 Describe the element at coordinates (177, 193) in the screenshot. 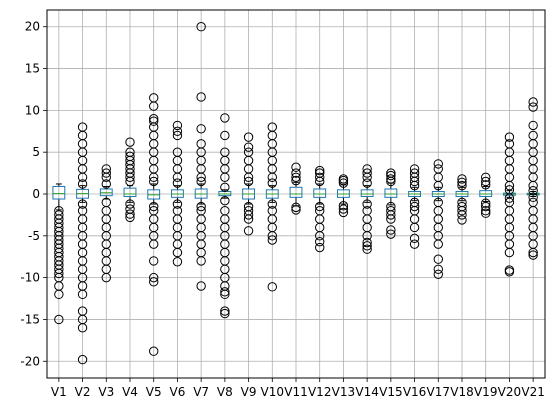

I see `box-V6` at that location.